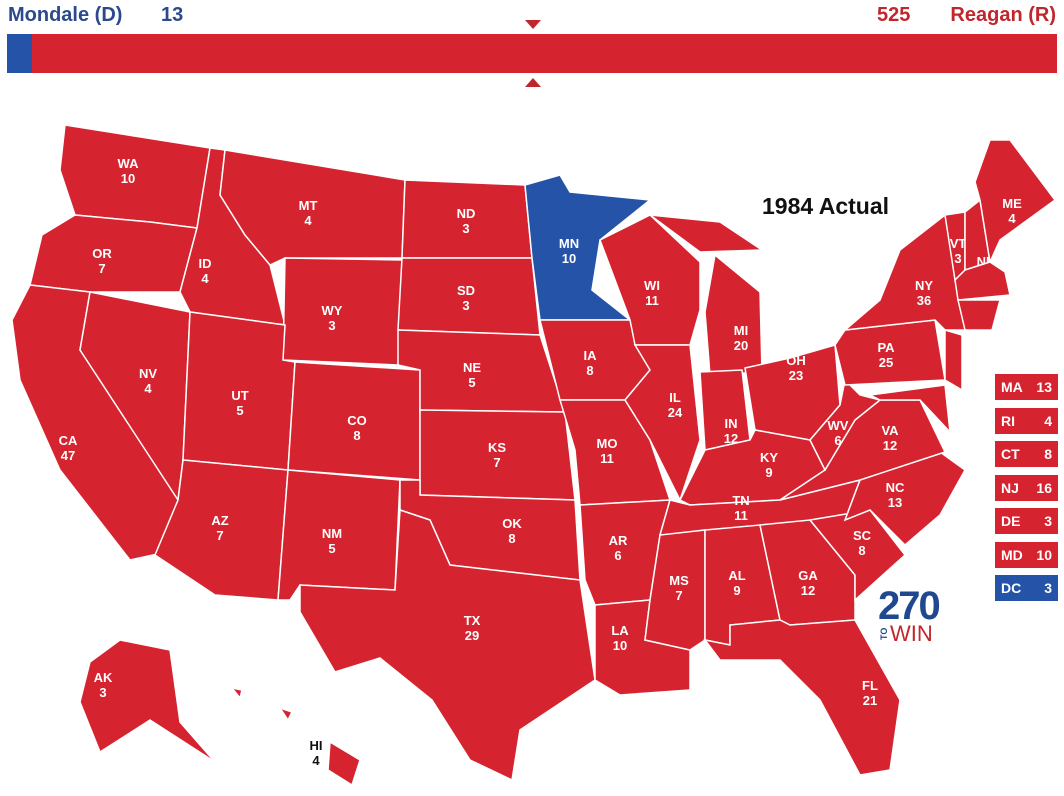  I want to click on state-wy, so click(342, 311).